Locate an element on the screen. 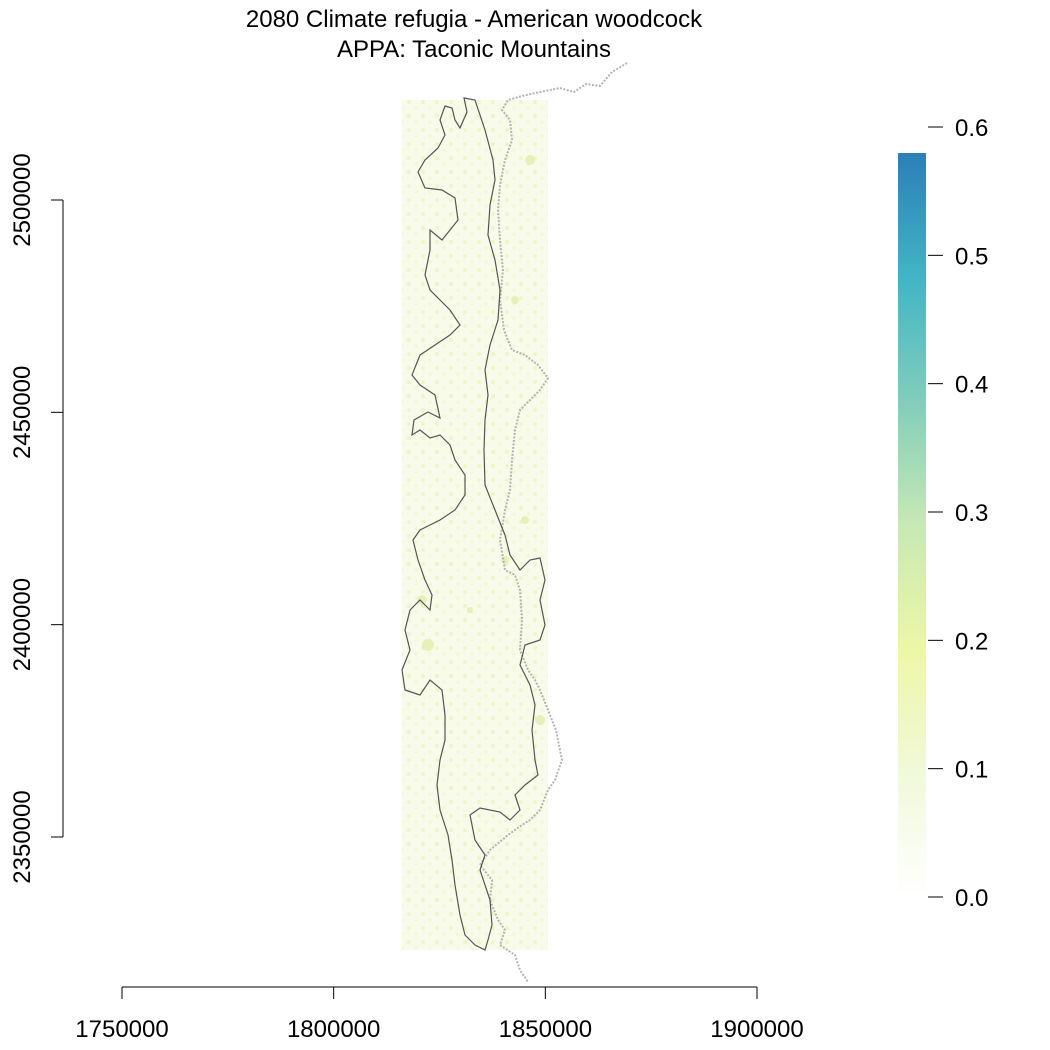 This screenshot has width=1050, height=1050. state-boundary-line is located at coordinates (553, 522).